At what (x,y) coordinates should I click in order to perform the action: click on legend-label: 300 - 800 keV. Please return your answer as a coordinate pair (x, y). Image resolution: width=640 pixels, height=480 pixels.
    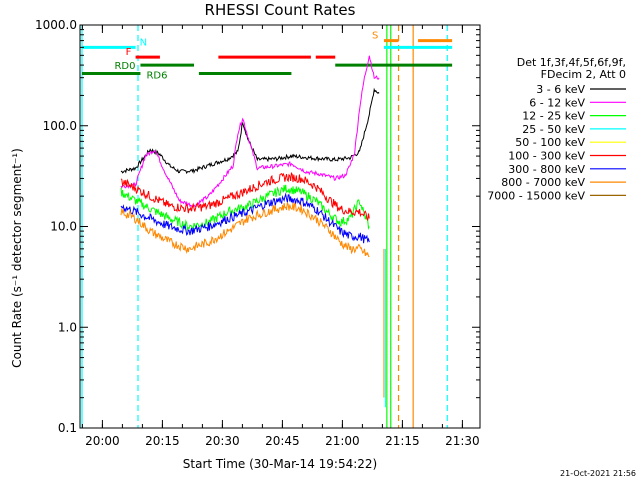
    Looking at the image, I should click on (546, 169).